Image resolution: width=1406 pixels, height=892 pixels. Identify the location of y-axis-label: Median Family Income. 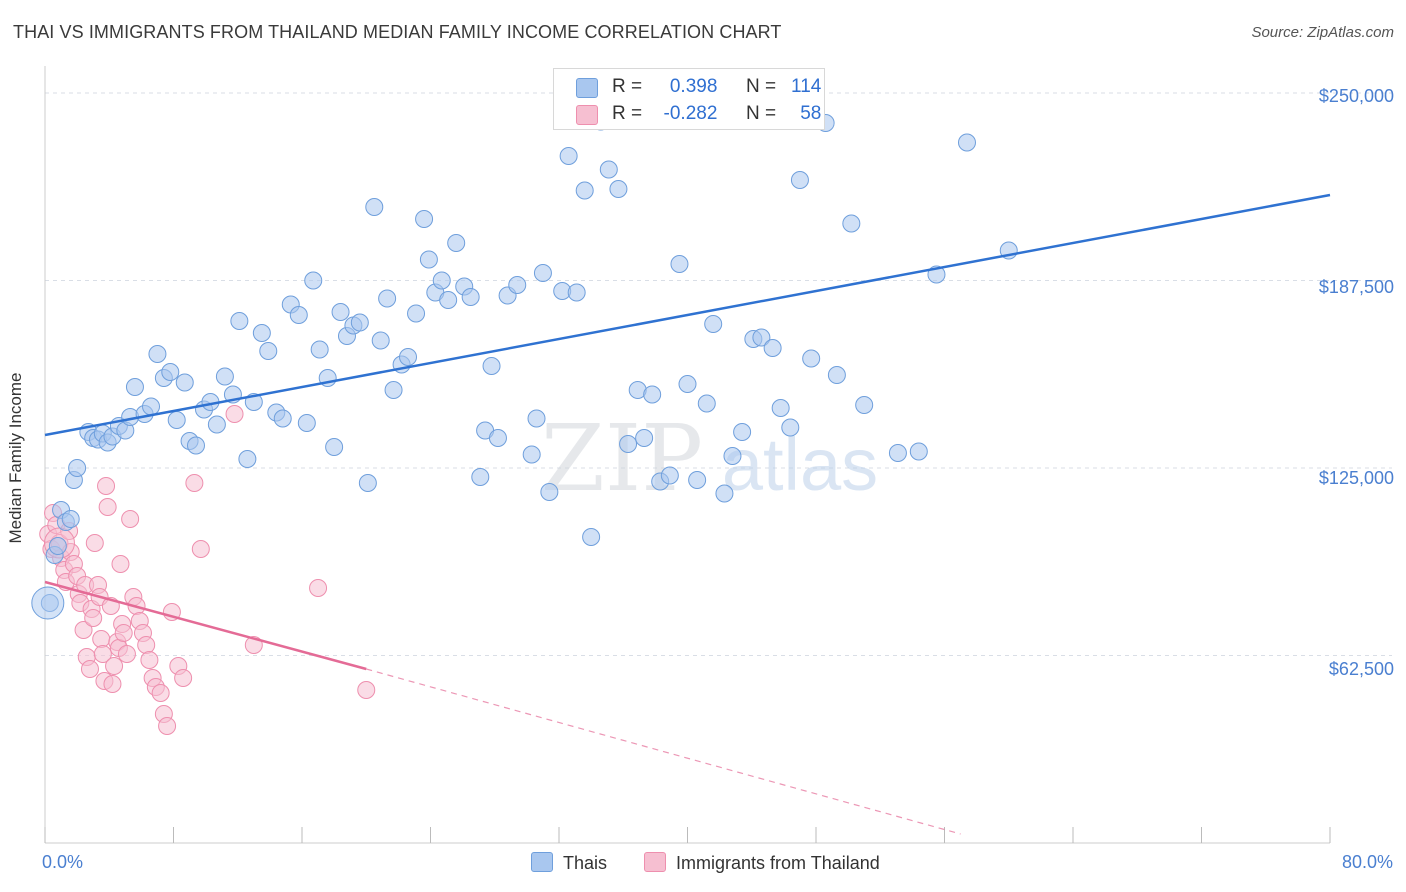
(15, 458).